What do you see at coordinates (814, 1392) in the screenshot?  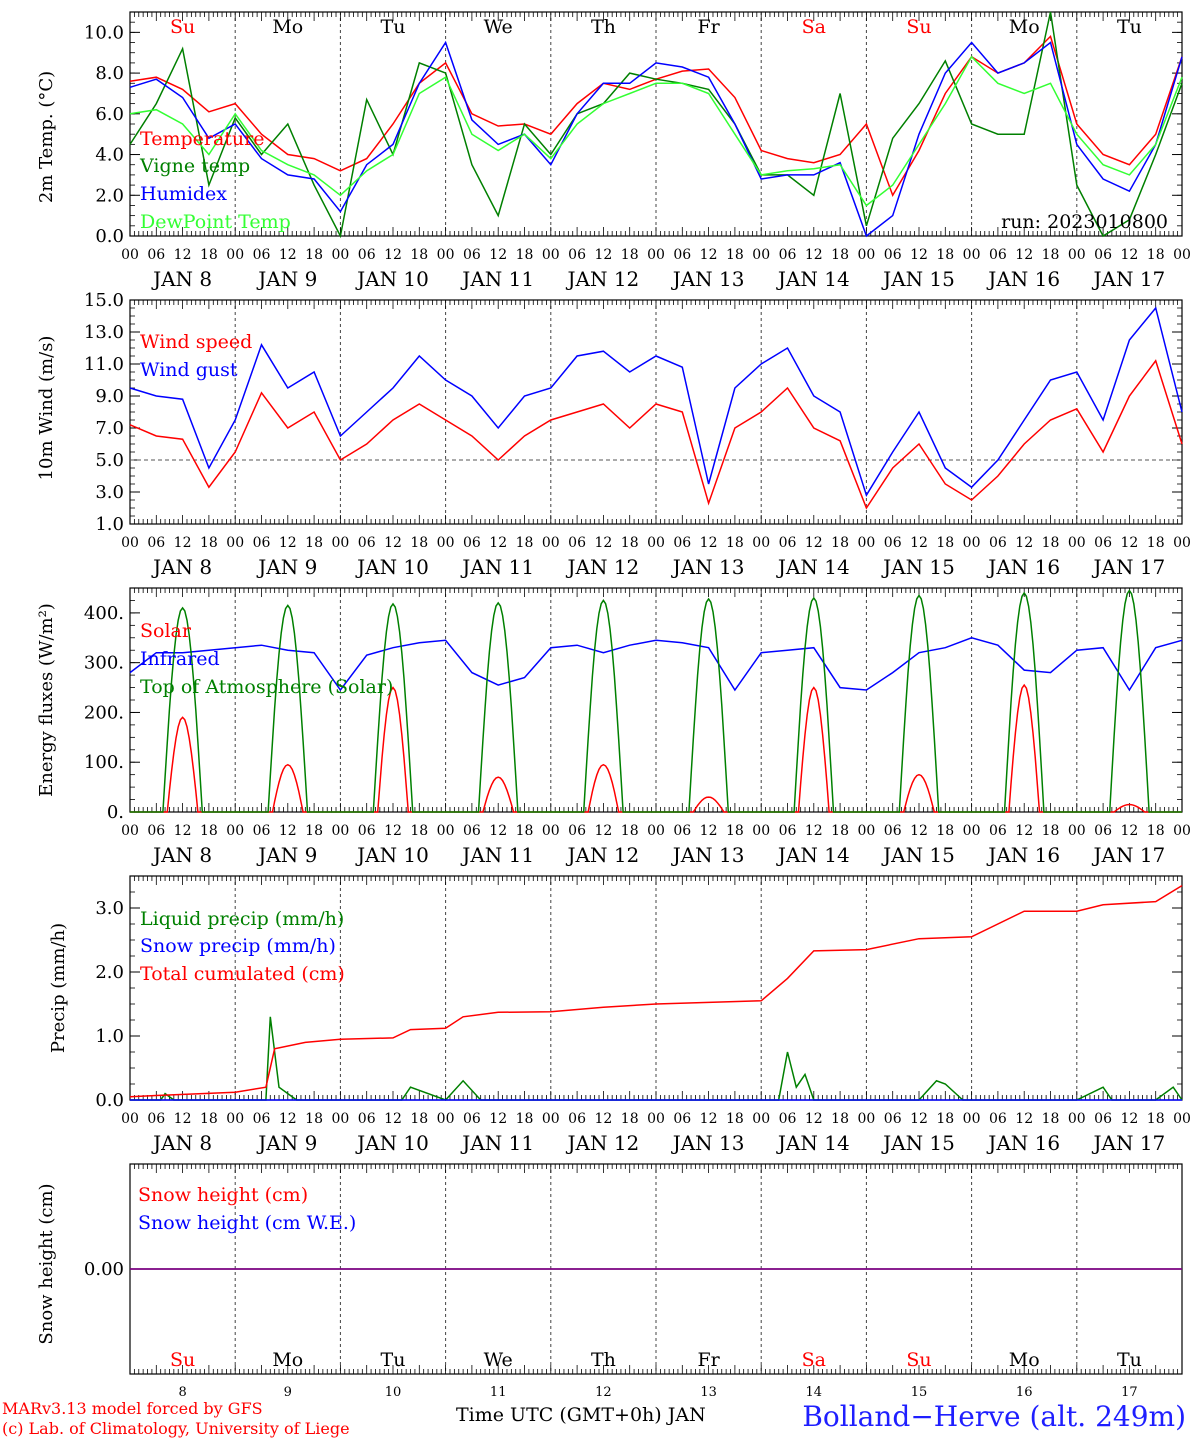 I see `day-number: 14` at bounding box center [814, 1392].